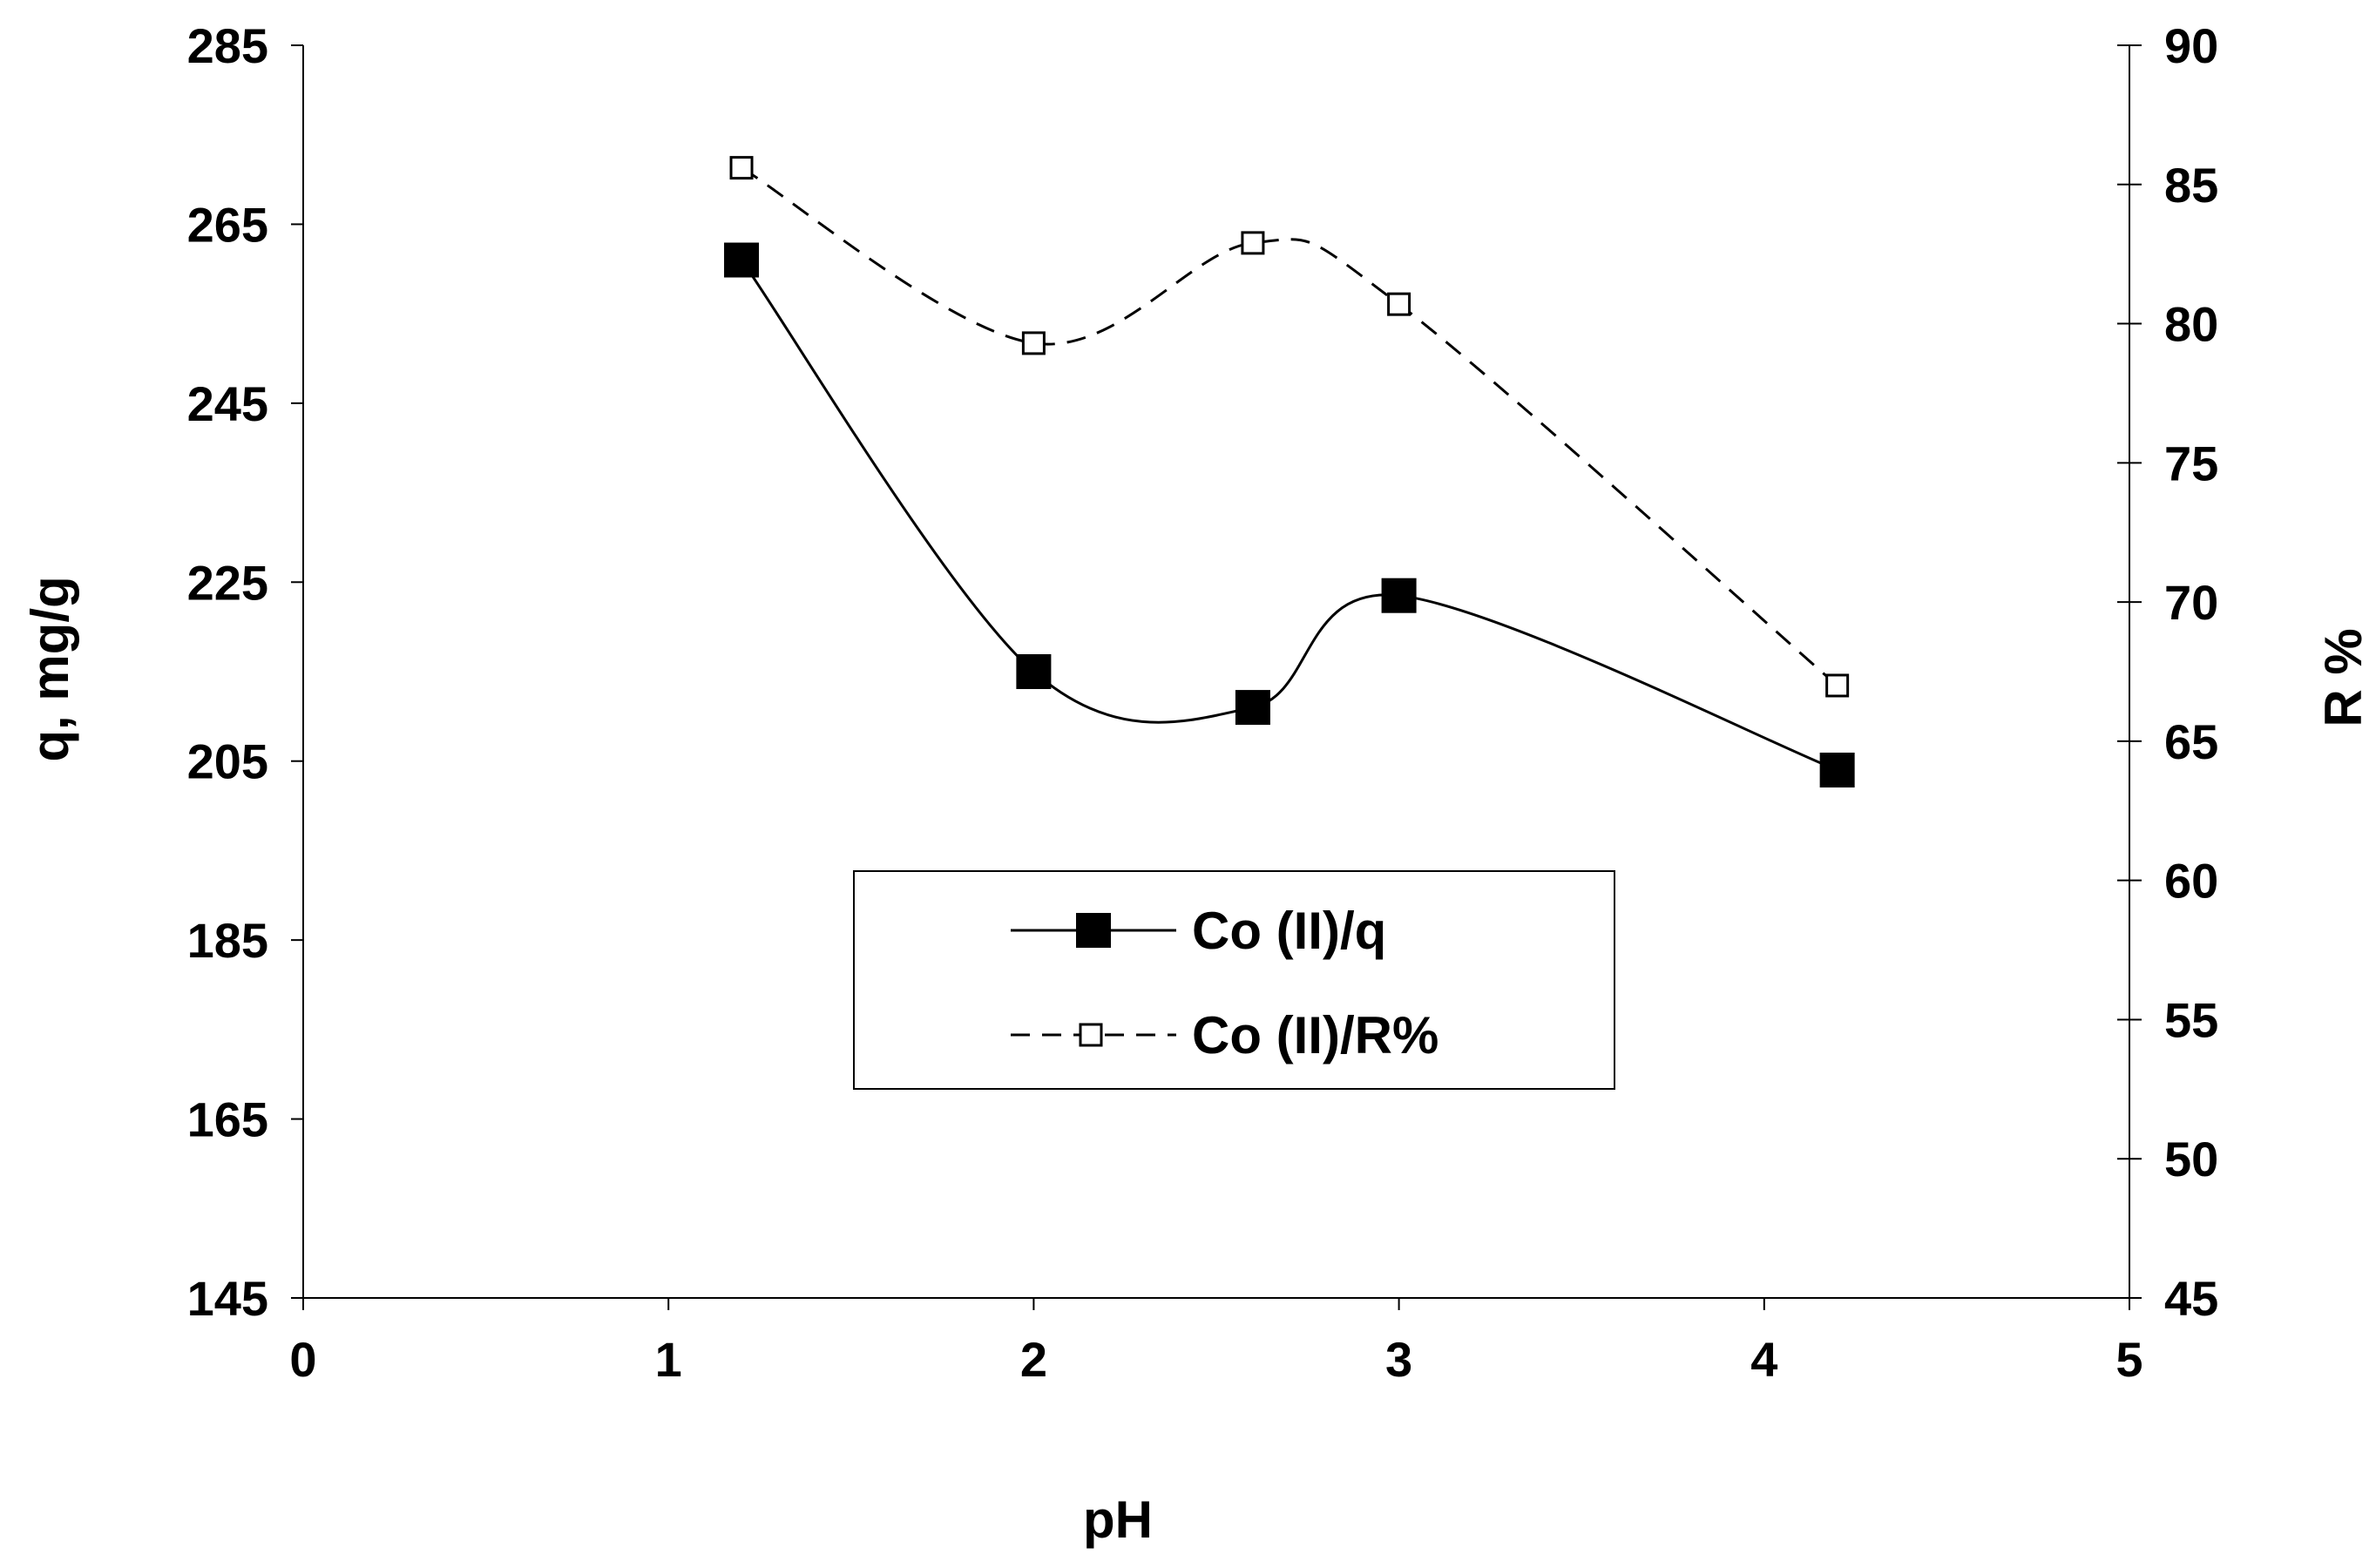 This screenshot has width=2376, height=1568. I want to click on legend-marker-r, so click(1091, 1035).